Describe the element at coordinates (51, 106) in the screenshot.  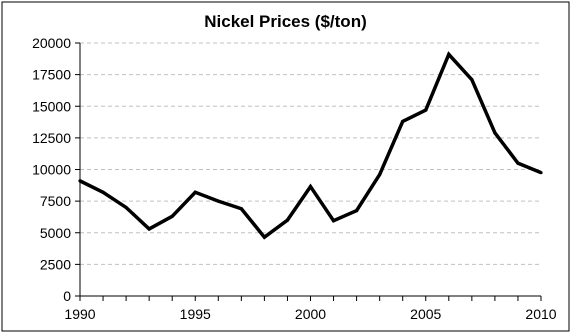
I see `y-tick-label: 15000` at that location.